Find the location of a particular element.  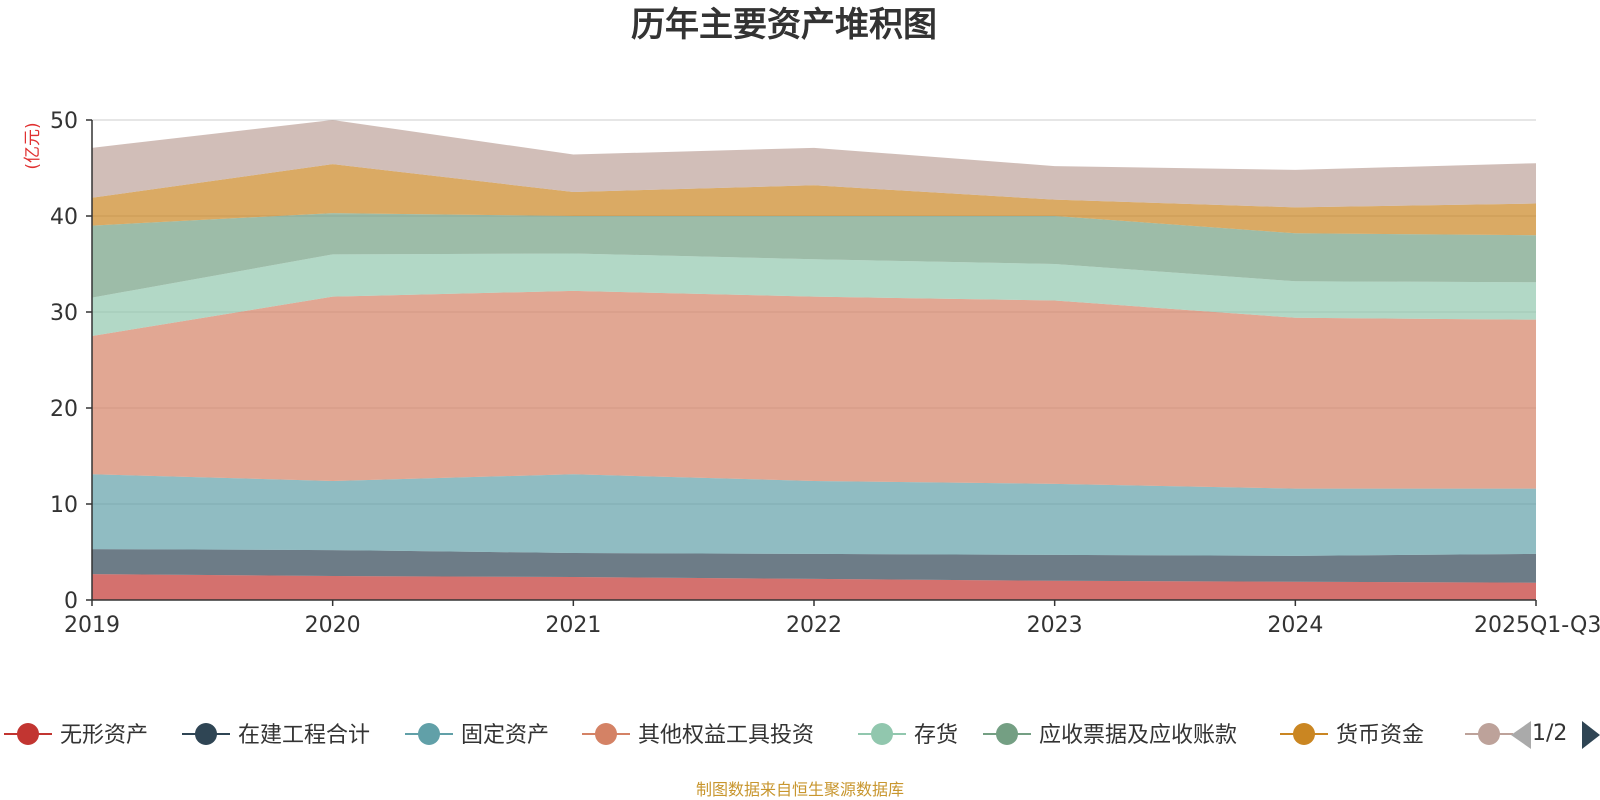

x-tick-label: 2020 is located at coordinates (333, 625).